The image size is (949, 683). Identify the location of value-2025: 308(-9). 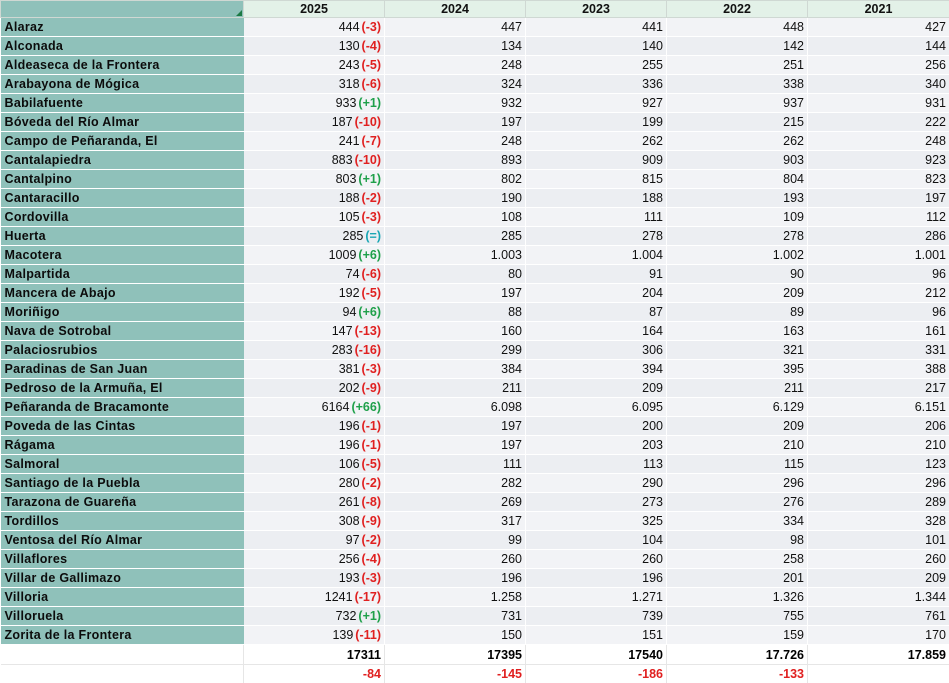
(314, 521).